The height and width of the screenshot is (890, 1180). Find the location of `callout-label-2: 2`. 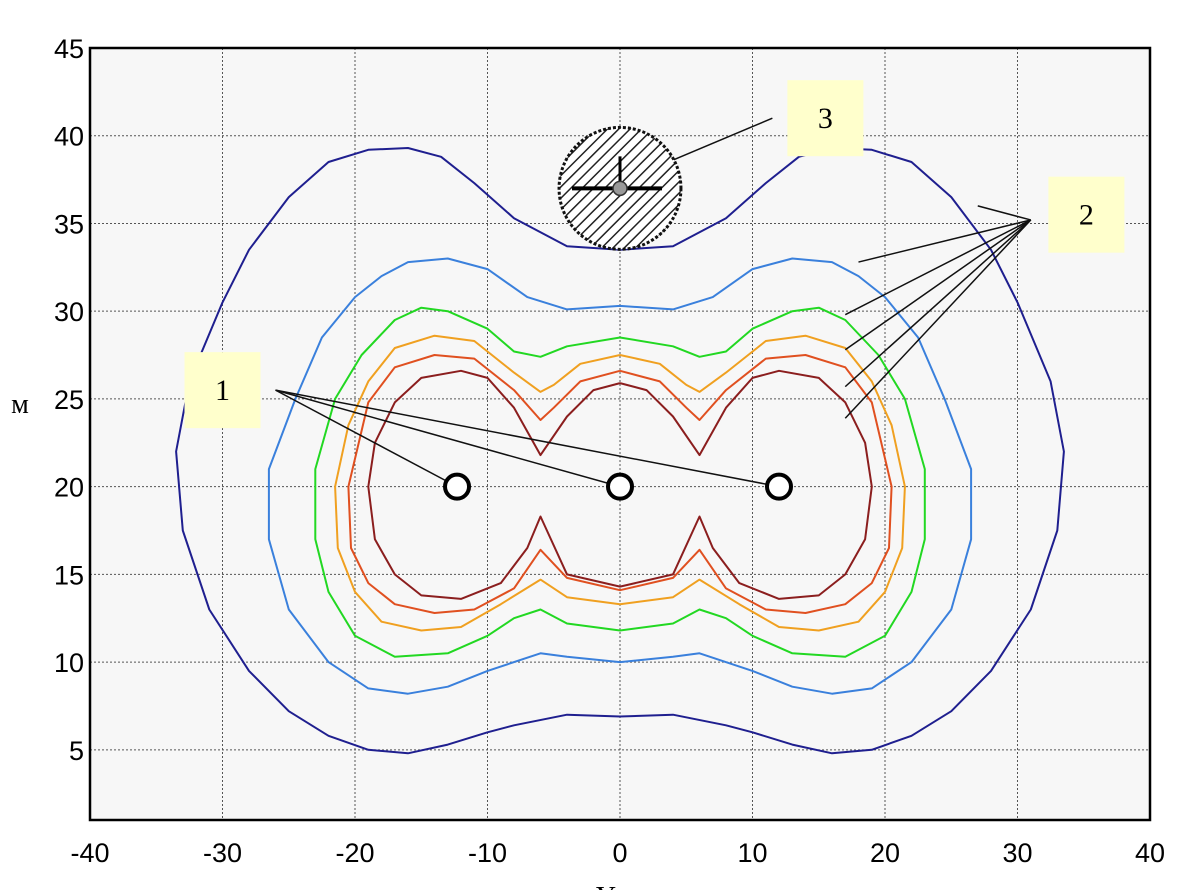

callout-label-2: 2 is located at coordinates (1086, 215).